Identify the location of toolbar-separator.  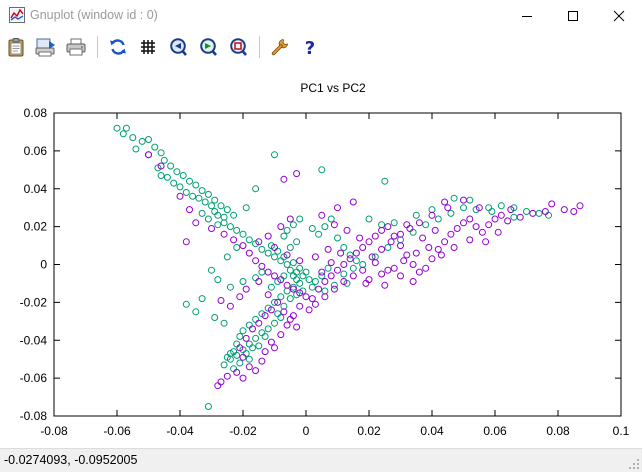
(97, 47).